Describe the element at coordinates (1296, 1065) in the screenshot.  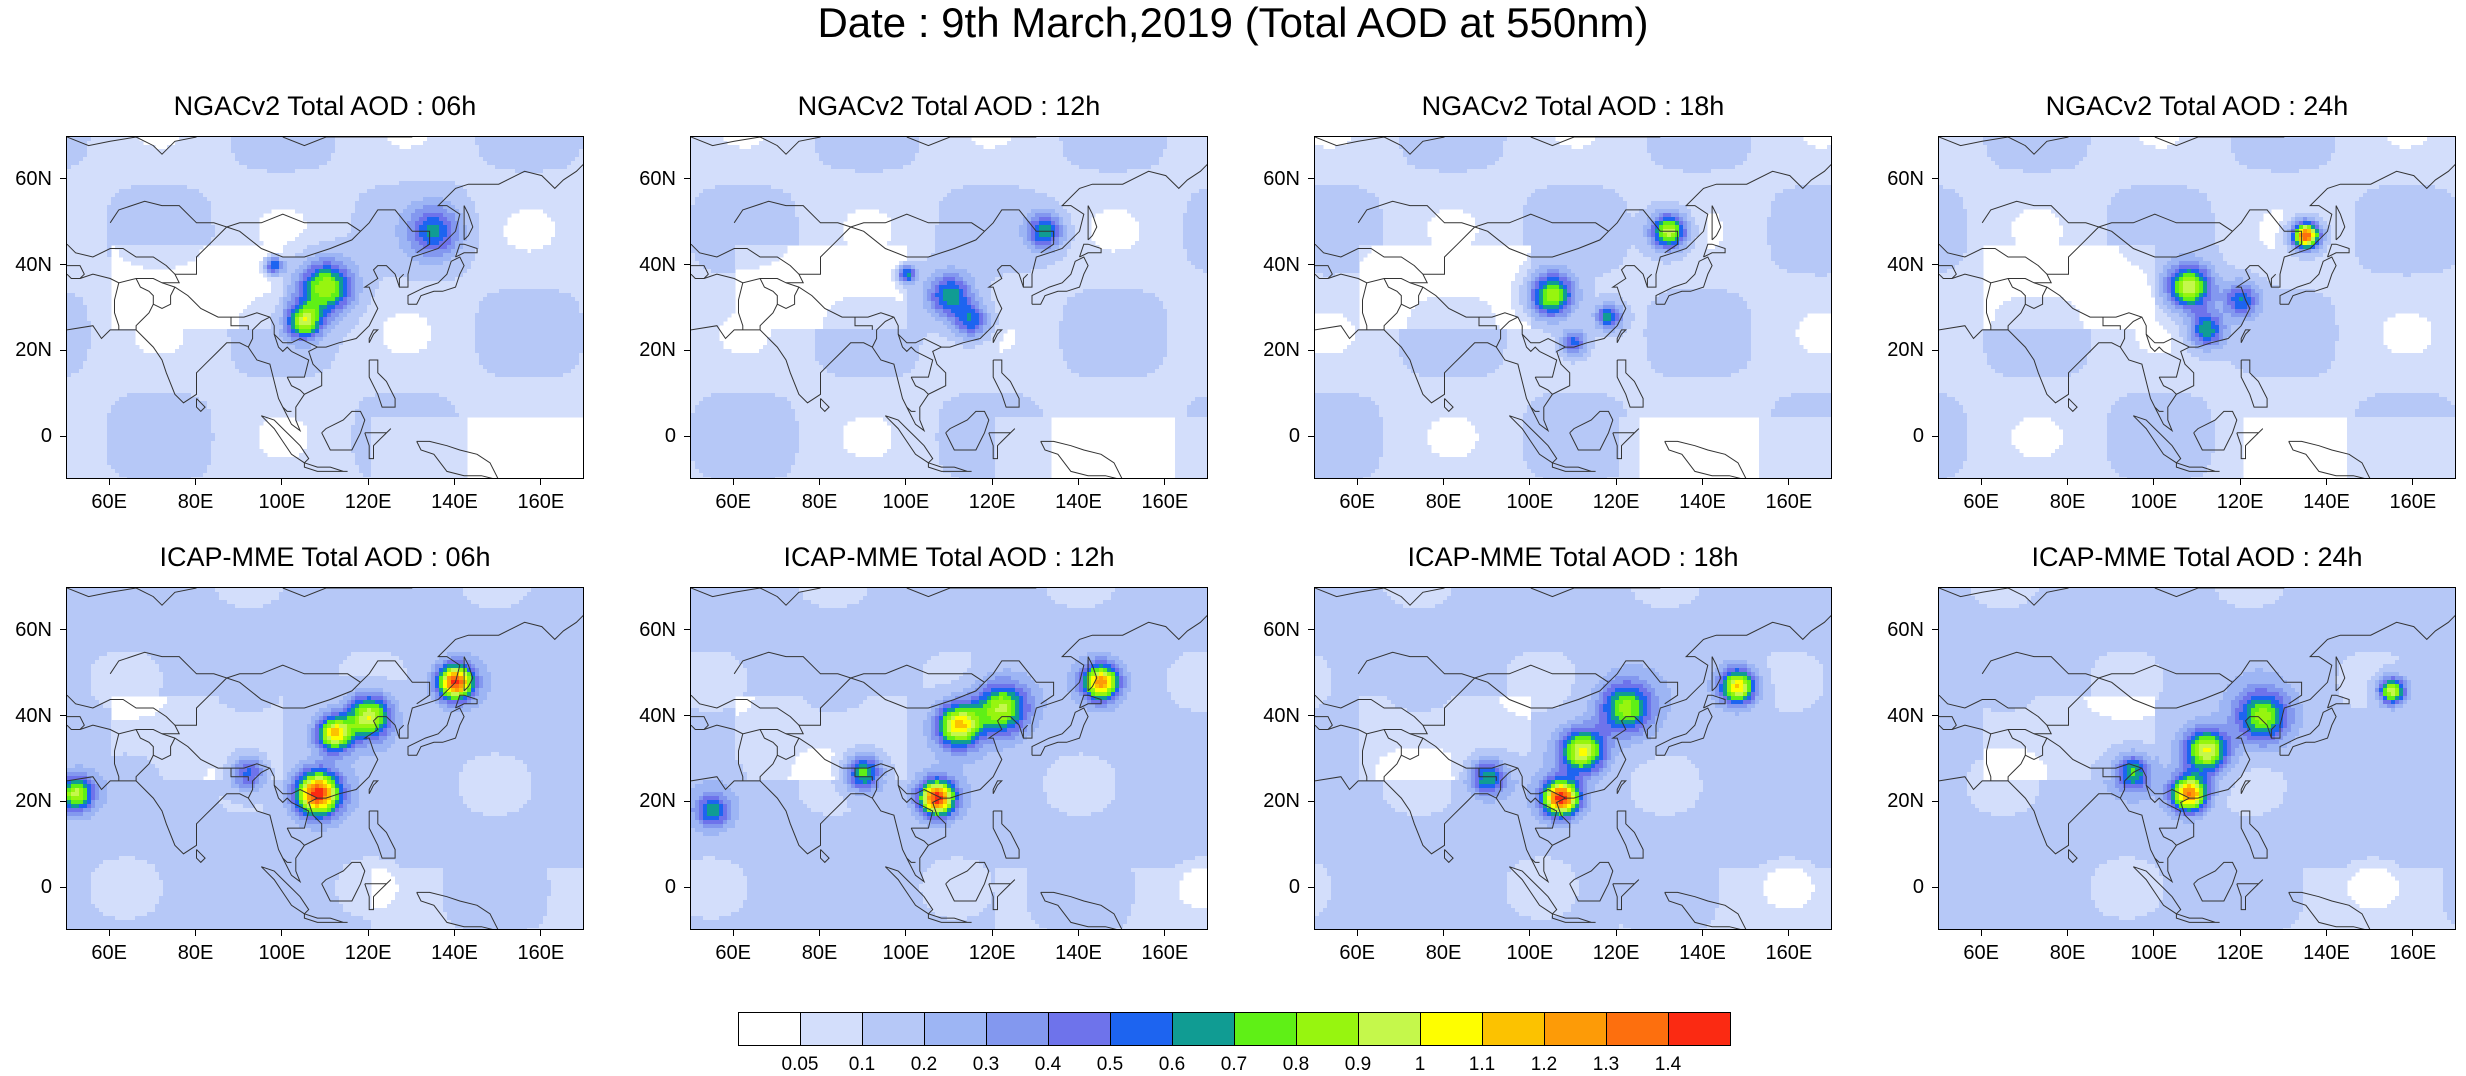
I see `colorbar-label: 0.8` at that location.